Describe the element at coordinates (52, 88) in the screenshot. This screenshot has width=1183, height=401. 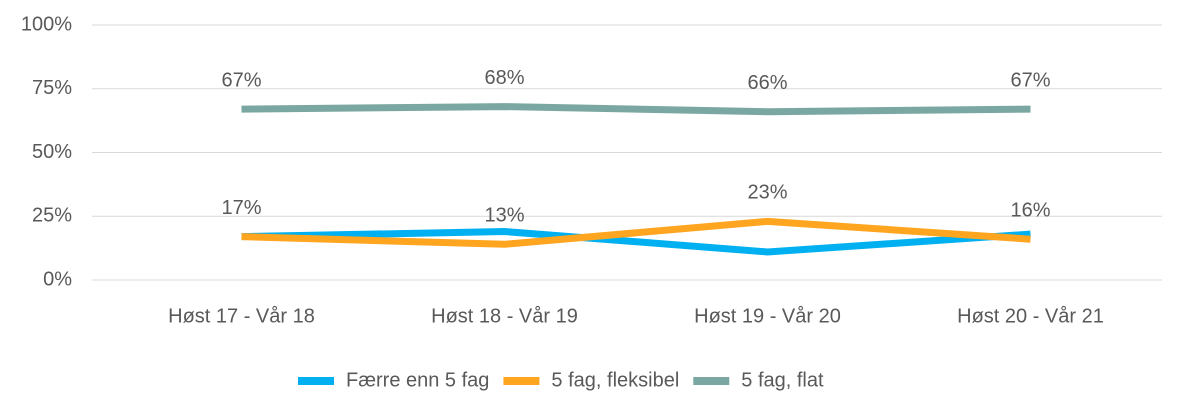
I see `y-tick-label: 75%` at that location.